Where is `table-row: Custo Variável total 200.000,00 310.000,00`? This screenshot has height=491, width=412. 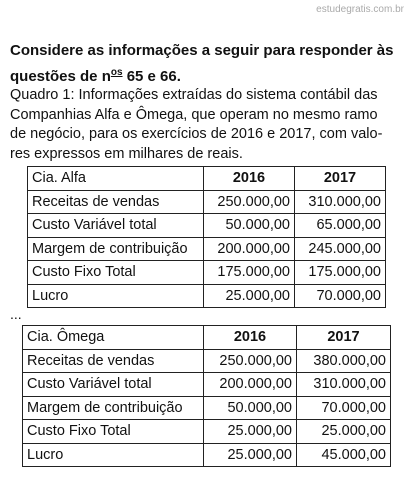
table-row: Custo Variável total 200.000,00 310.000,00 is located at coordinates (206, 384).